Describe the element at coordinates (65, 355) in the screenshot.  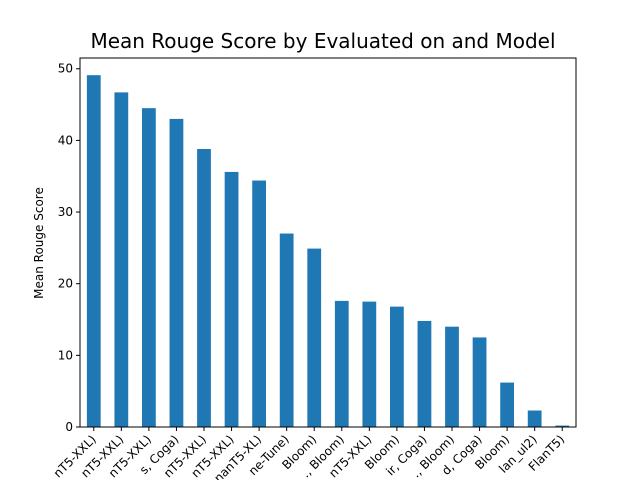
I see `y-tick-label: 10` at that location.